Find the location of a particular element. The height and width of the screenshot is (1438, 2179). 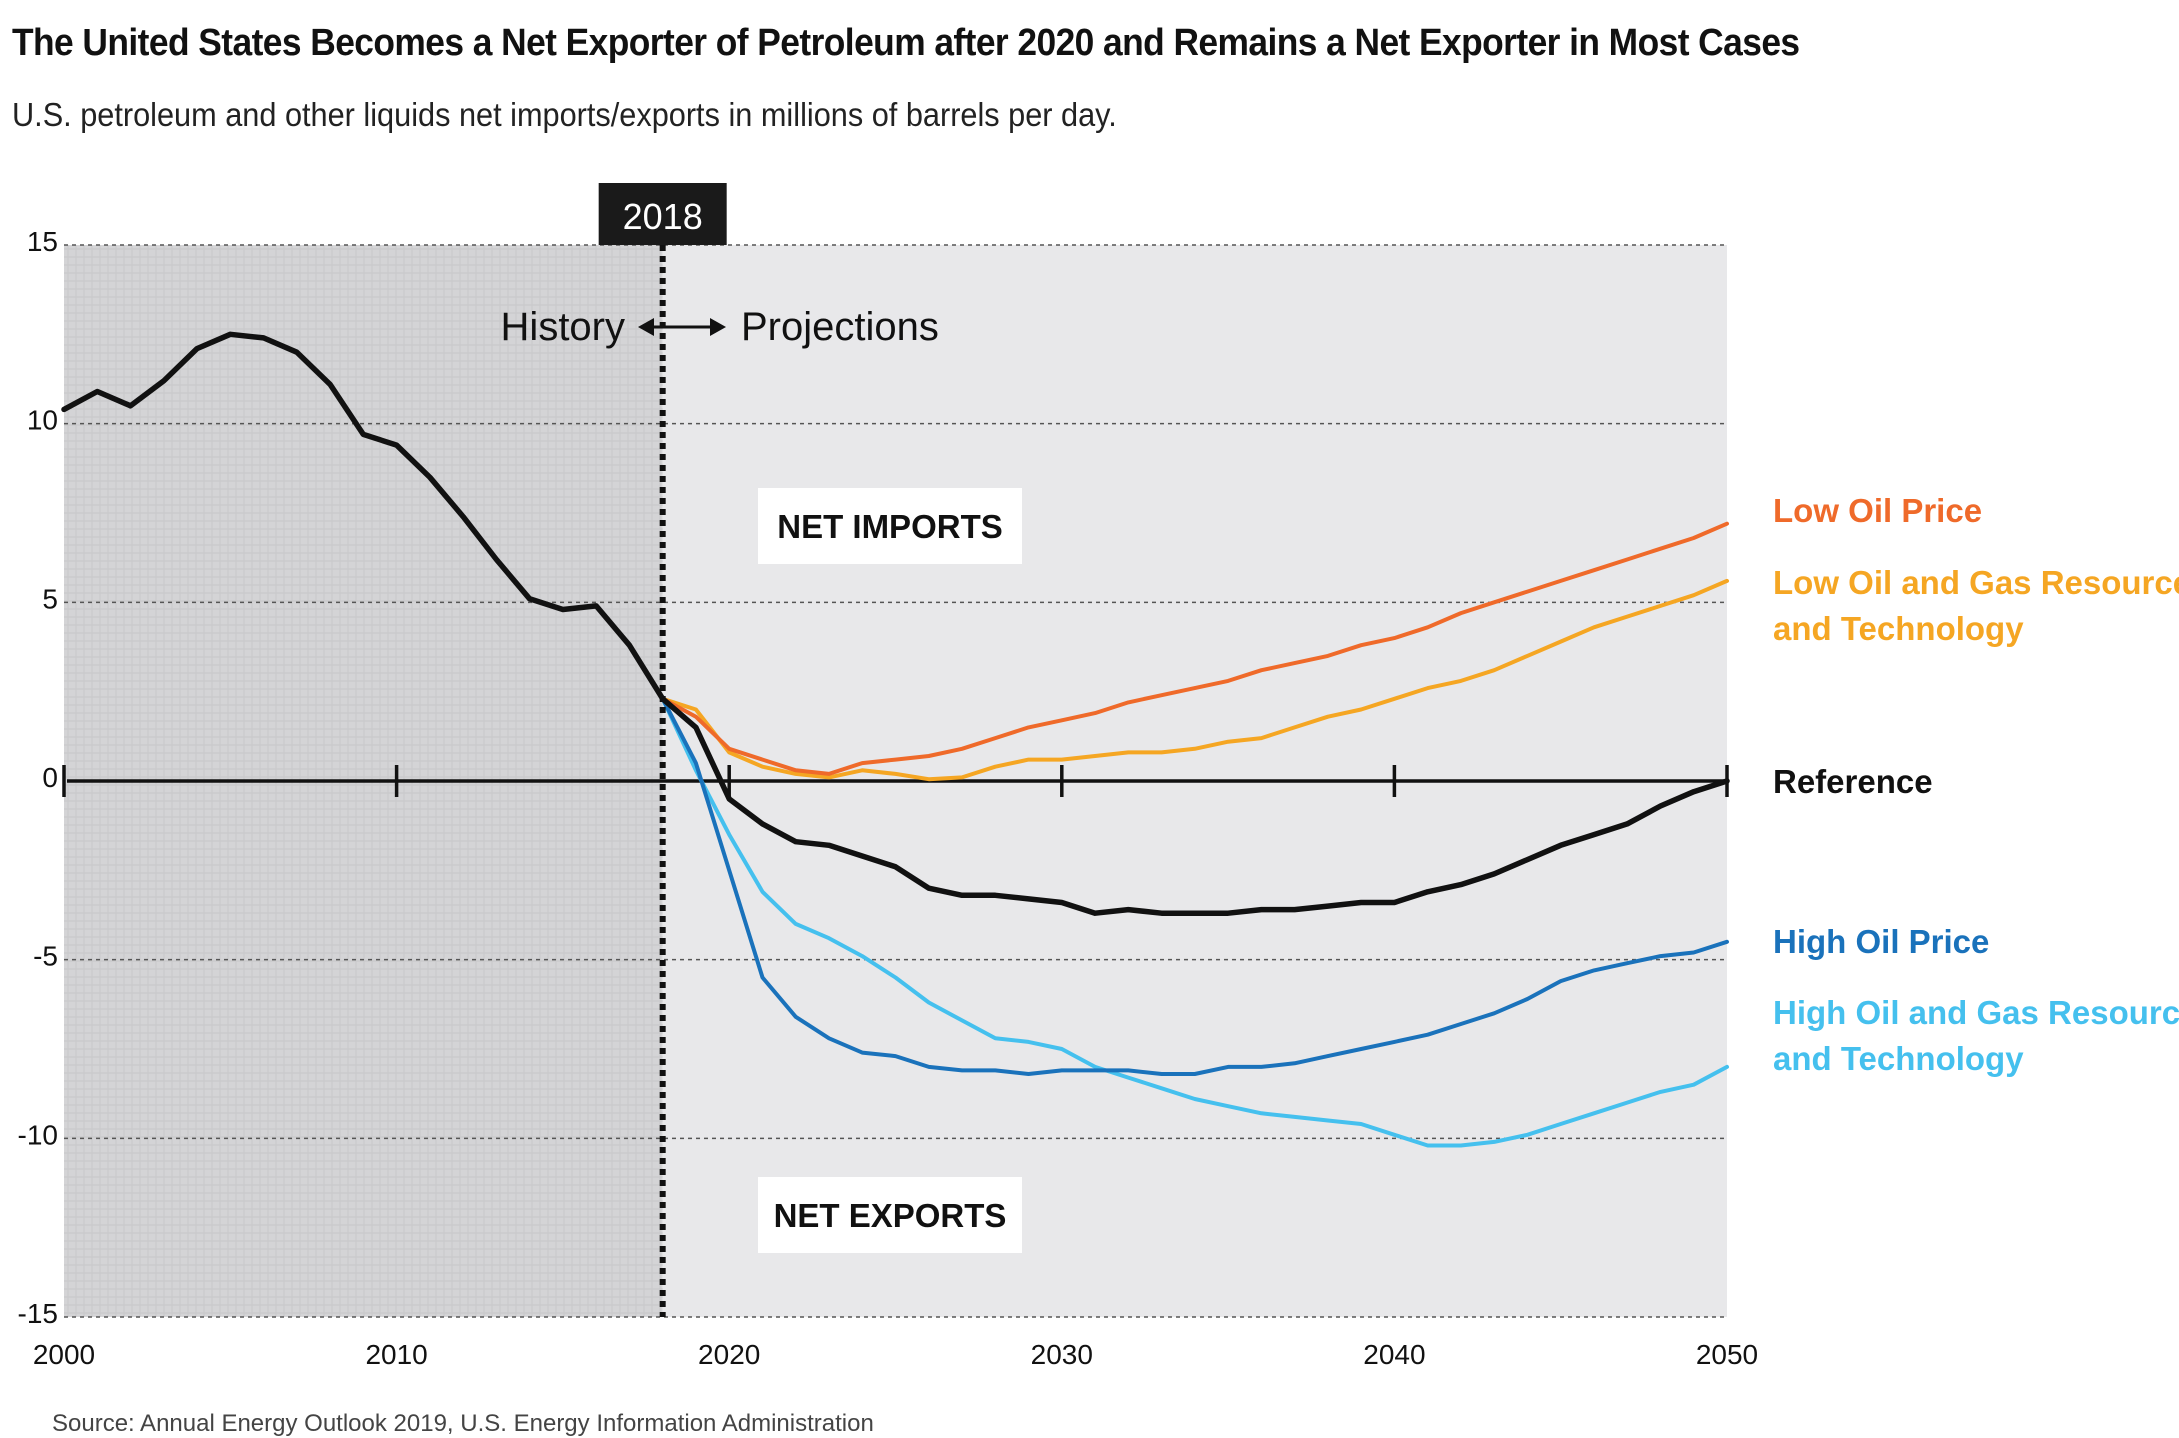

net-imports-box is located at coordinates (890, 526).